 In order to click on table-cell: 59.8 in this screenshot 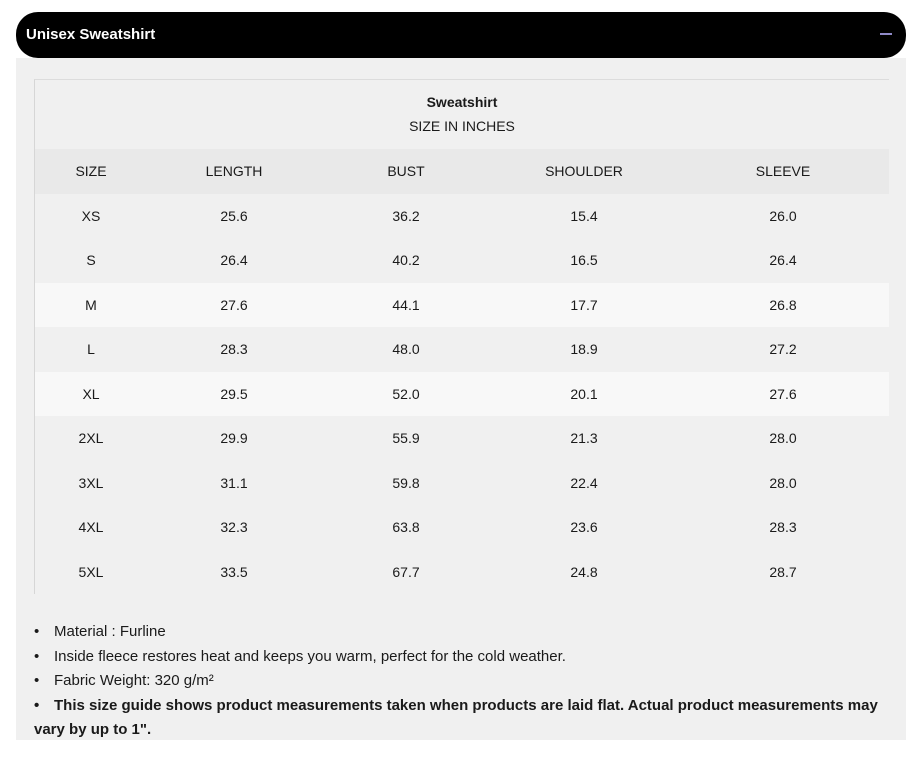, I will do `click(406, 482)`.